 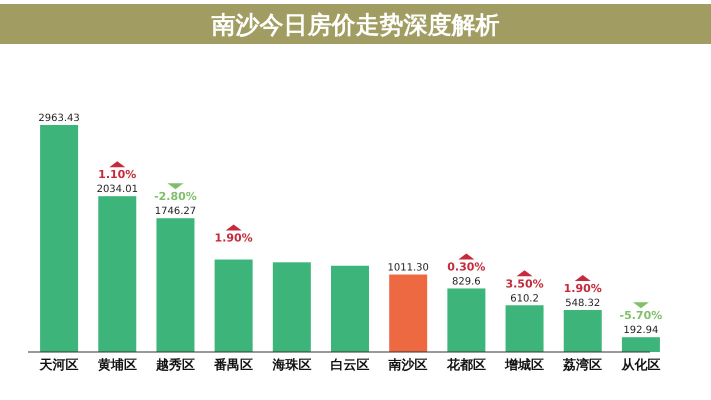 I want to click on annotation: 1.10%, so click(x=117, y=175).